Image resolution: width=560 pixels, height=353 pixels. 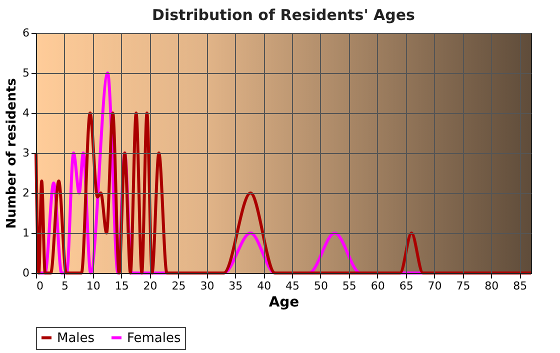 I want to click on x-tick-label: 40, so click(x=264, y=286).